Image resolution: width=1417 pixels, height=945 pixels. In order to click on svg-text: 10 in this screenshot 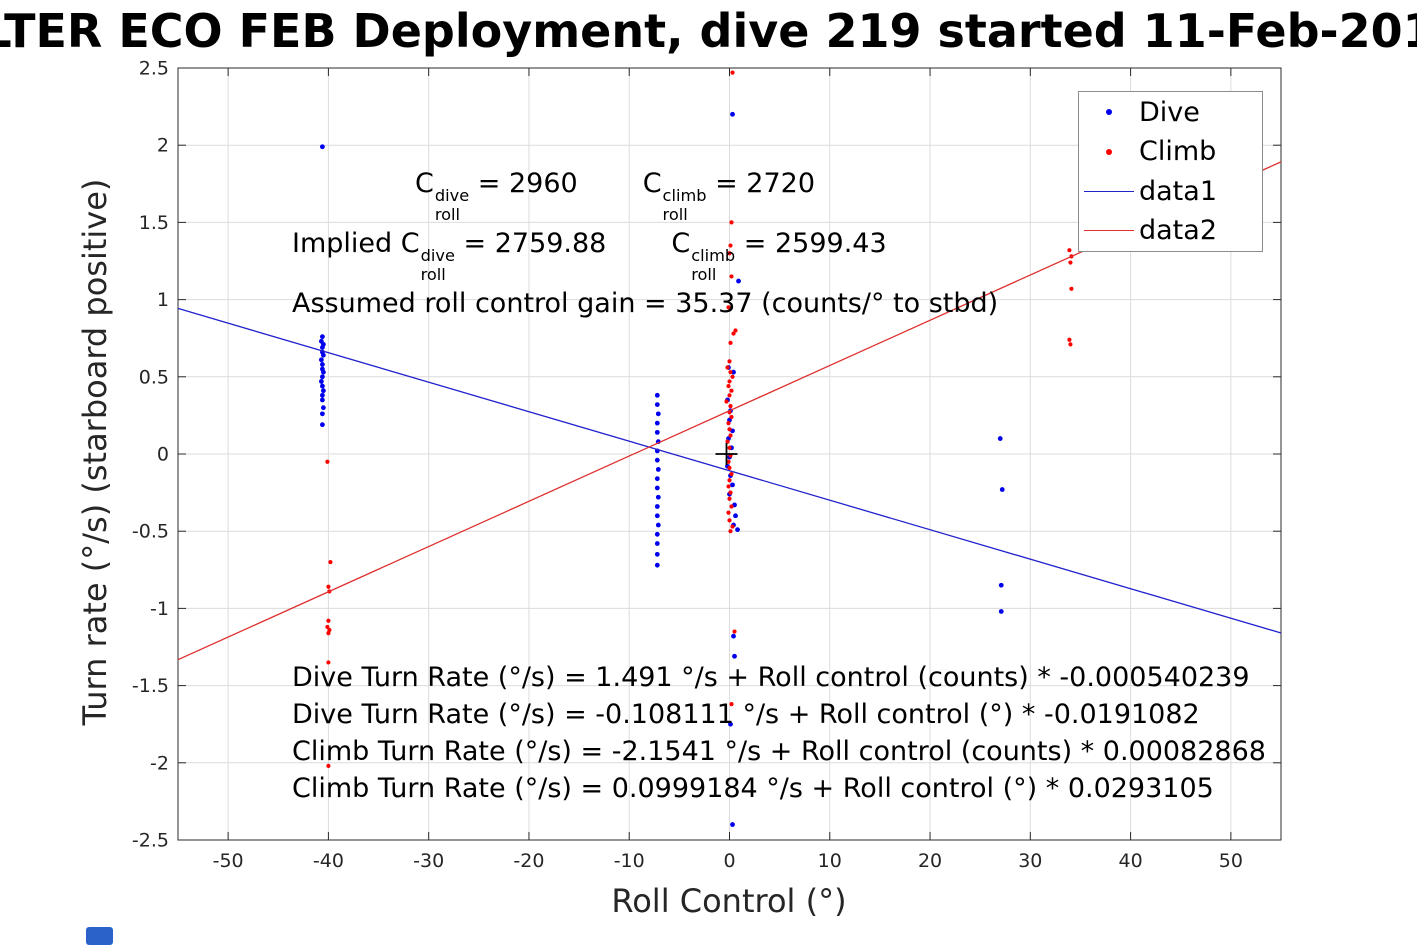, I will do `click(830, 861)`.